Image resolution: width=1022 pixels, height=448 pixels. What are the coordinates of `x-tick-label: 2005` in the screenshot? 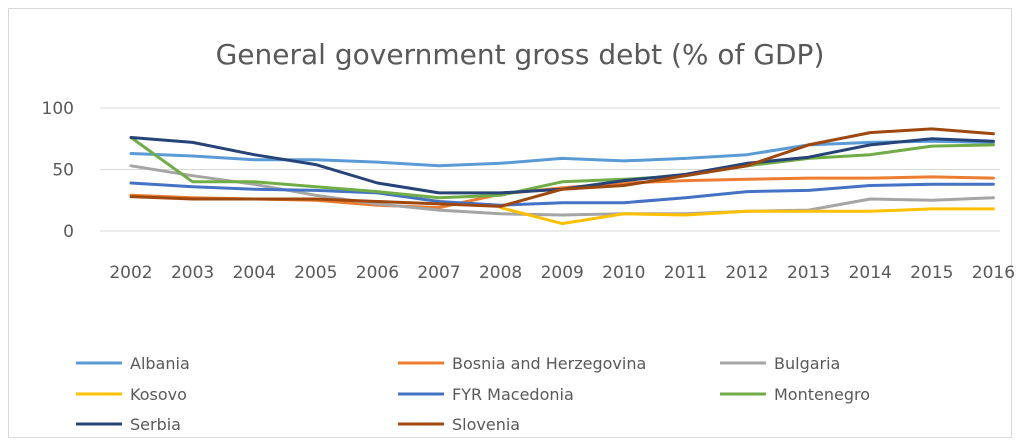 It's located at (315, 273).